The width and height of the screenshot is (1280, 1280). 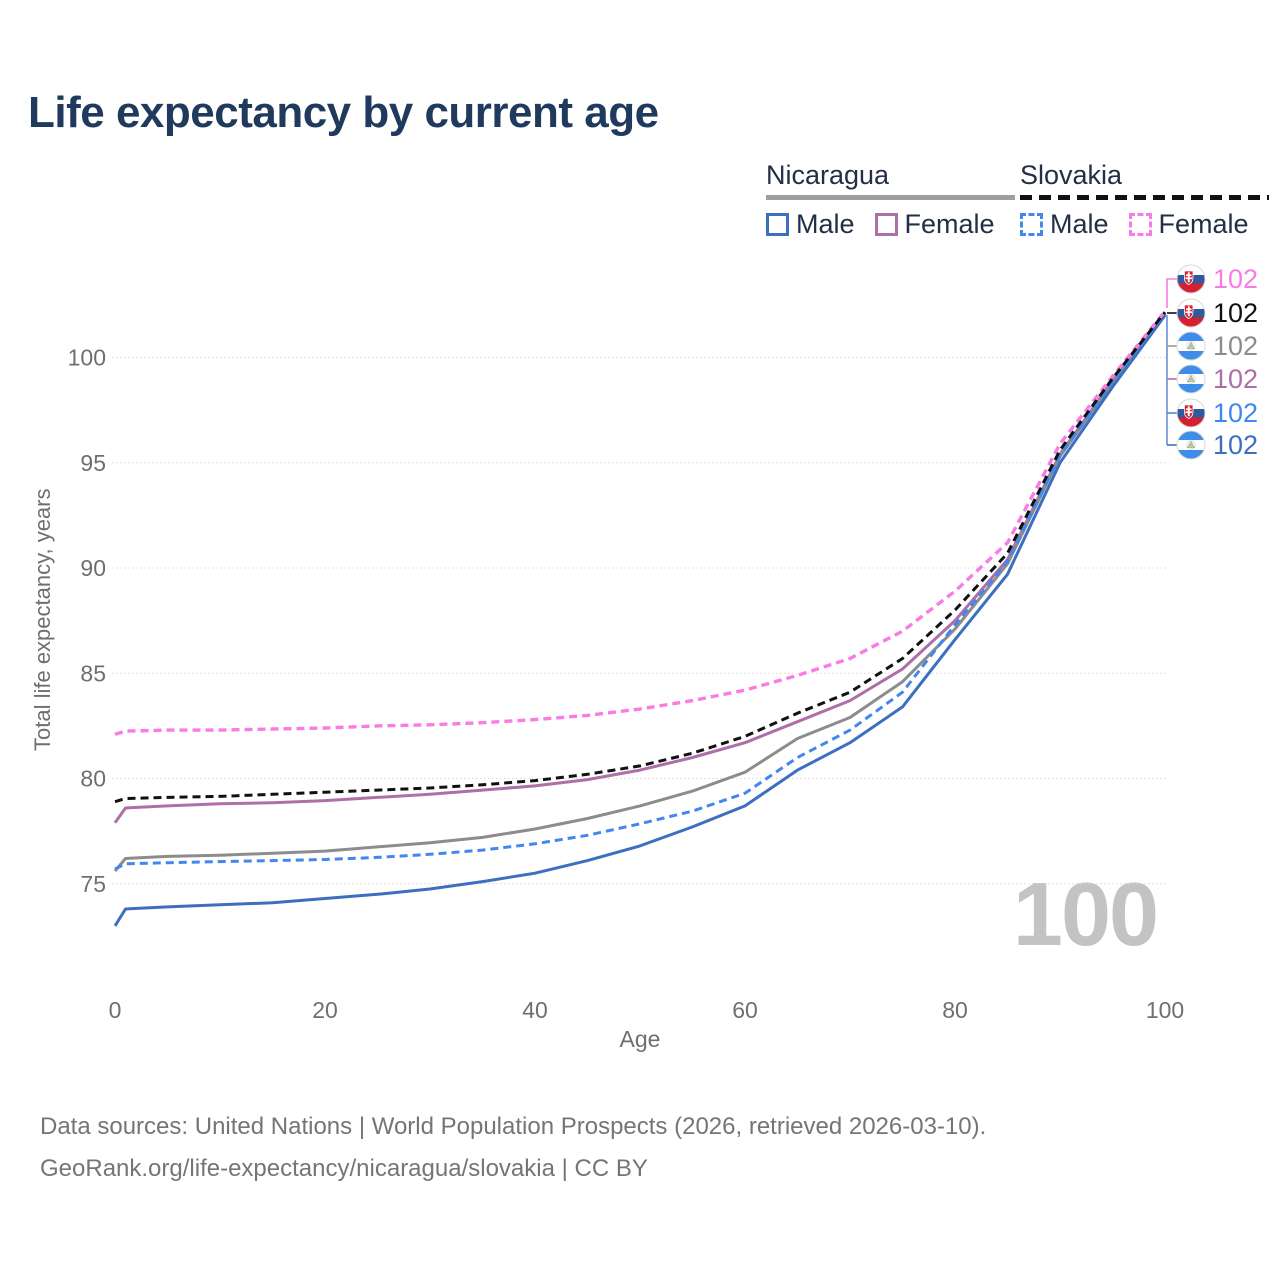 What do you see at coordinates (640, 1039) in the screenshot?
I see `x-axis-title: Age` at bounding box center [640, 1039].